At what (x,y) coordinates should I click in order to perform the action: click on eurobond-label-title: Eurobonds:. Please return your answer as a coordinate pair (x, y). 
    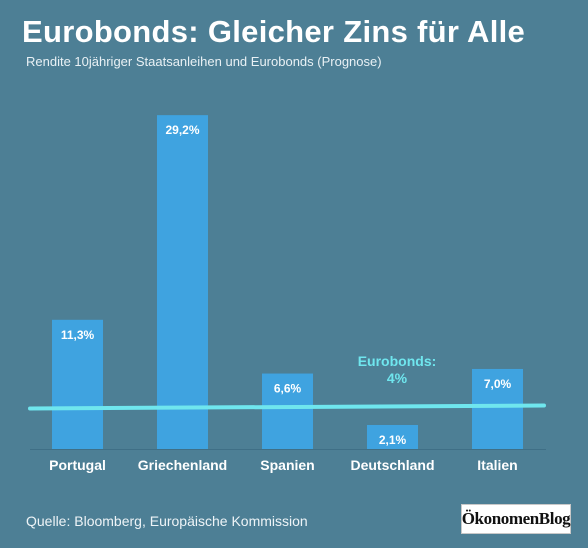
    Looking at the image, I should click on (397, 361).